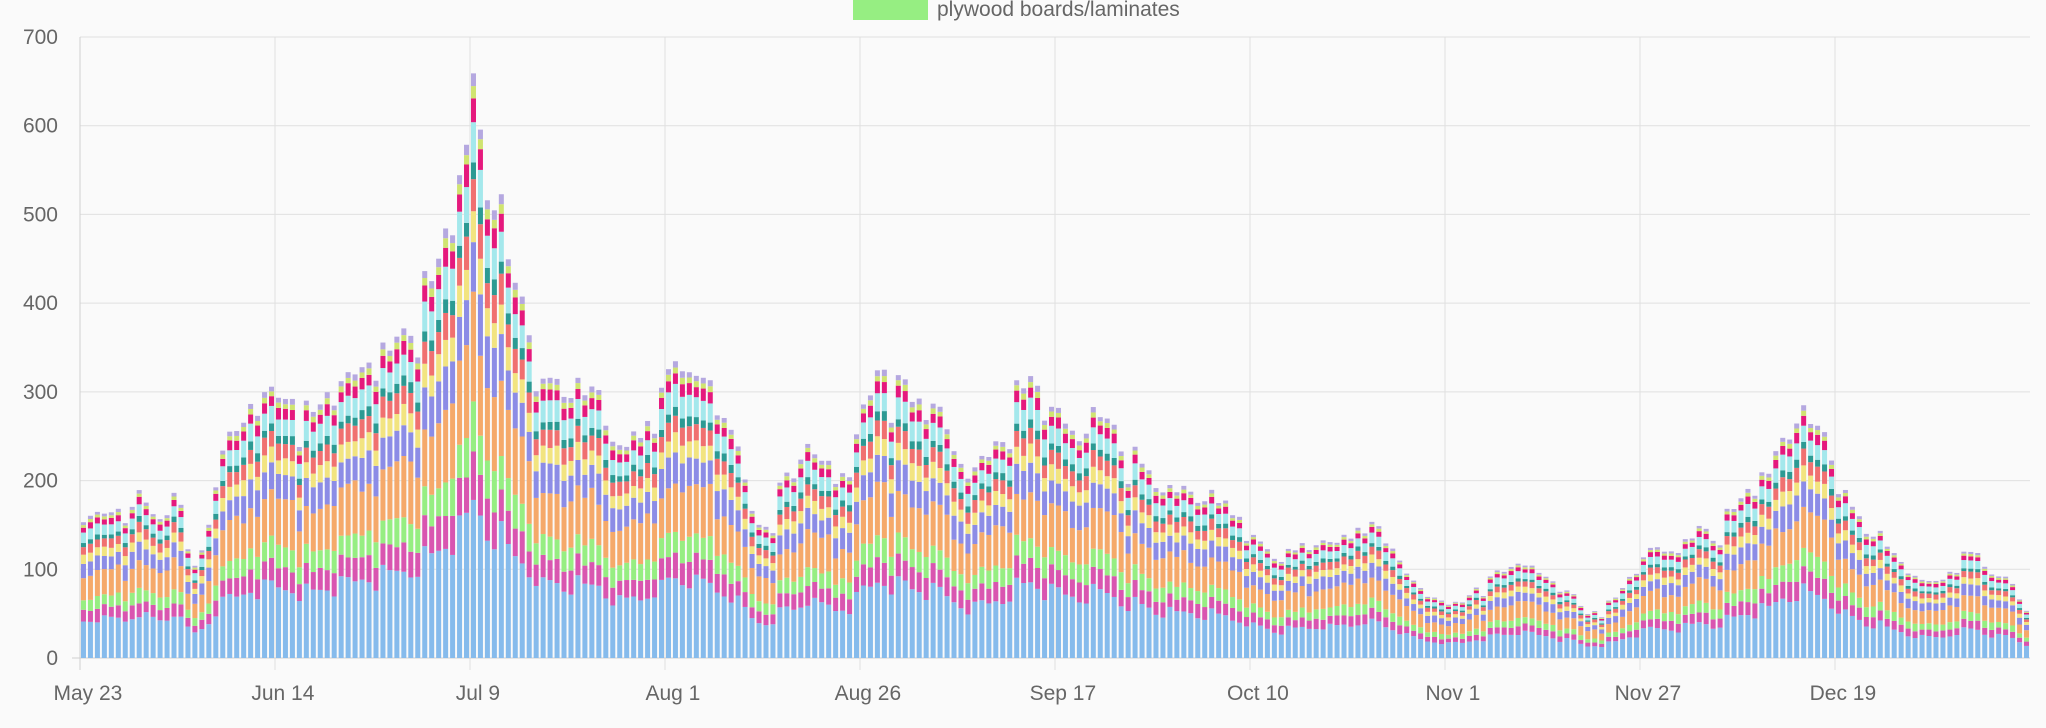  What do you see at coordinates (40, 214) in the screenshot?
I see `y-tick-label: 500` at bounding box center [40, 214].